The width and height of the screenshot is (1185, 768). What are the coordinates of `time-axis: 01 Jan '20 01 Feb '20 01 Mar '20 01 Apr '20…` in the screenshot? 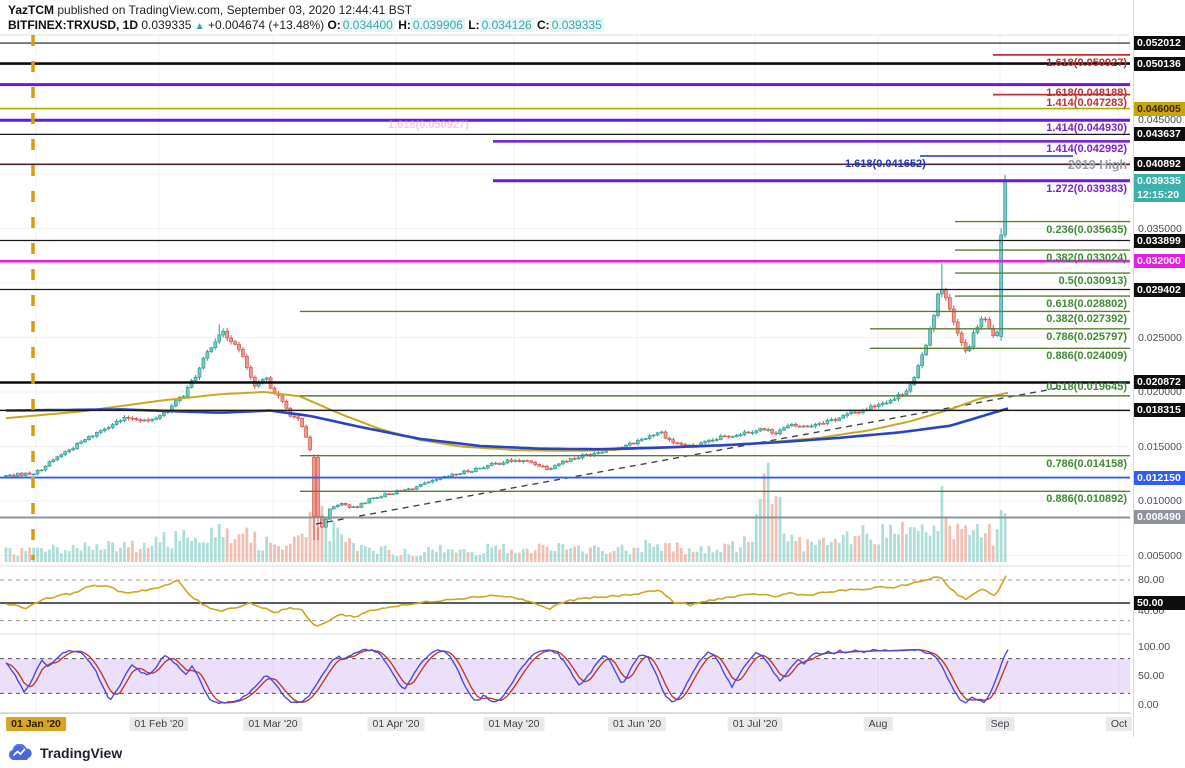 It's located at (566, 725).